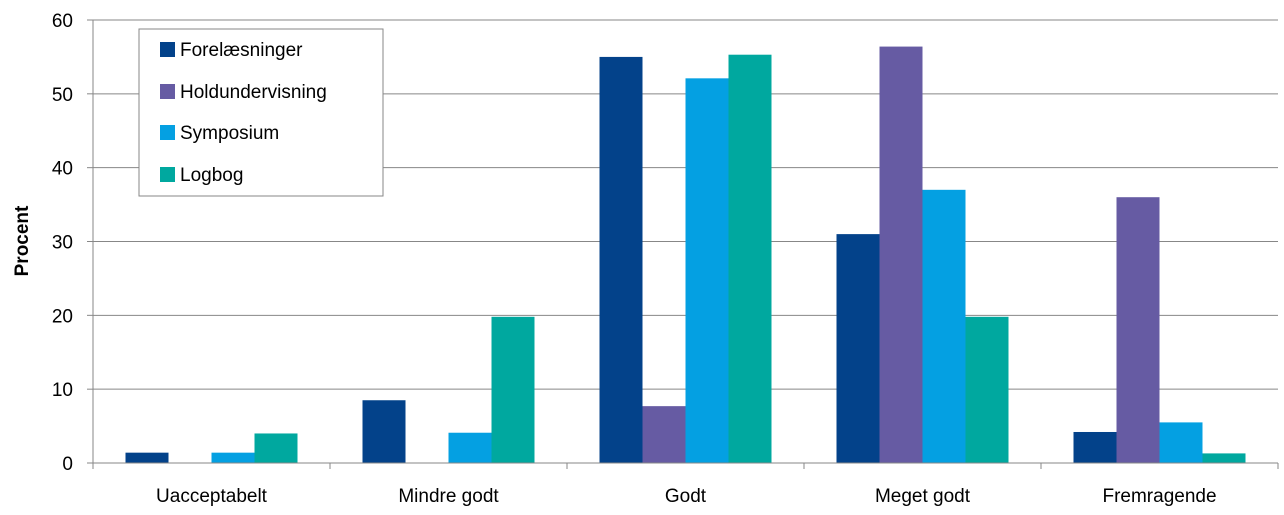  I want to click on x-tick-label: Godt, so click(686, 496).